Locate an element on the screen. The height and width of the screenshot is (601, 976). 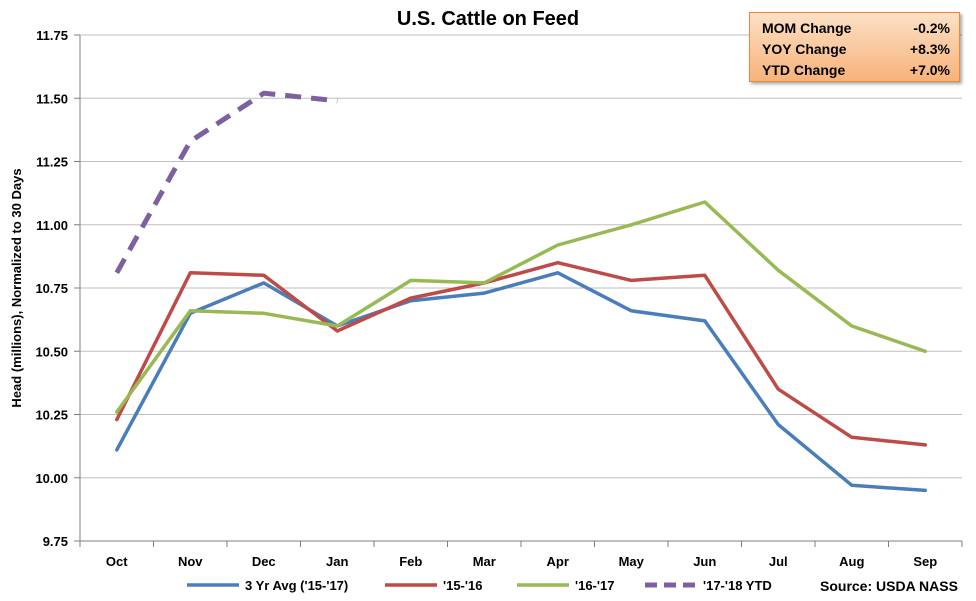
x-tick-label: Sep is located at coordinates (925, 561).